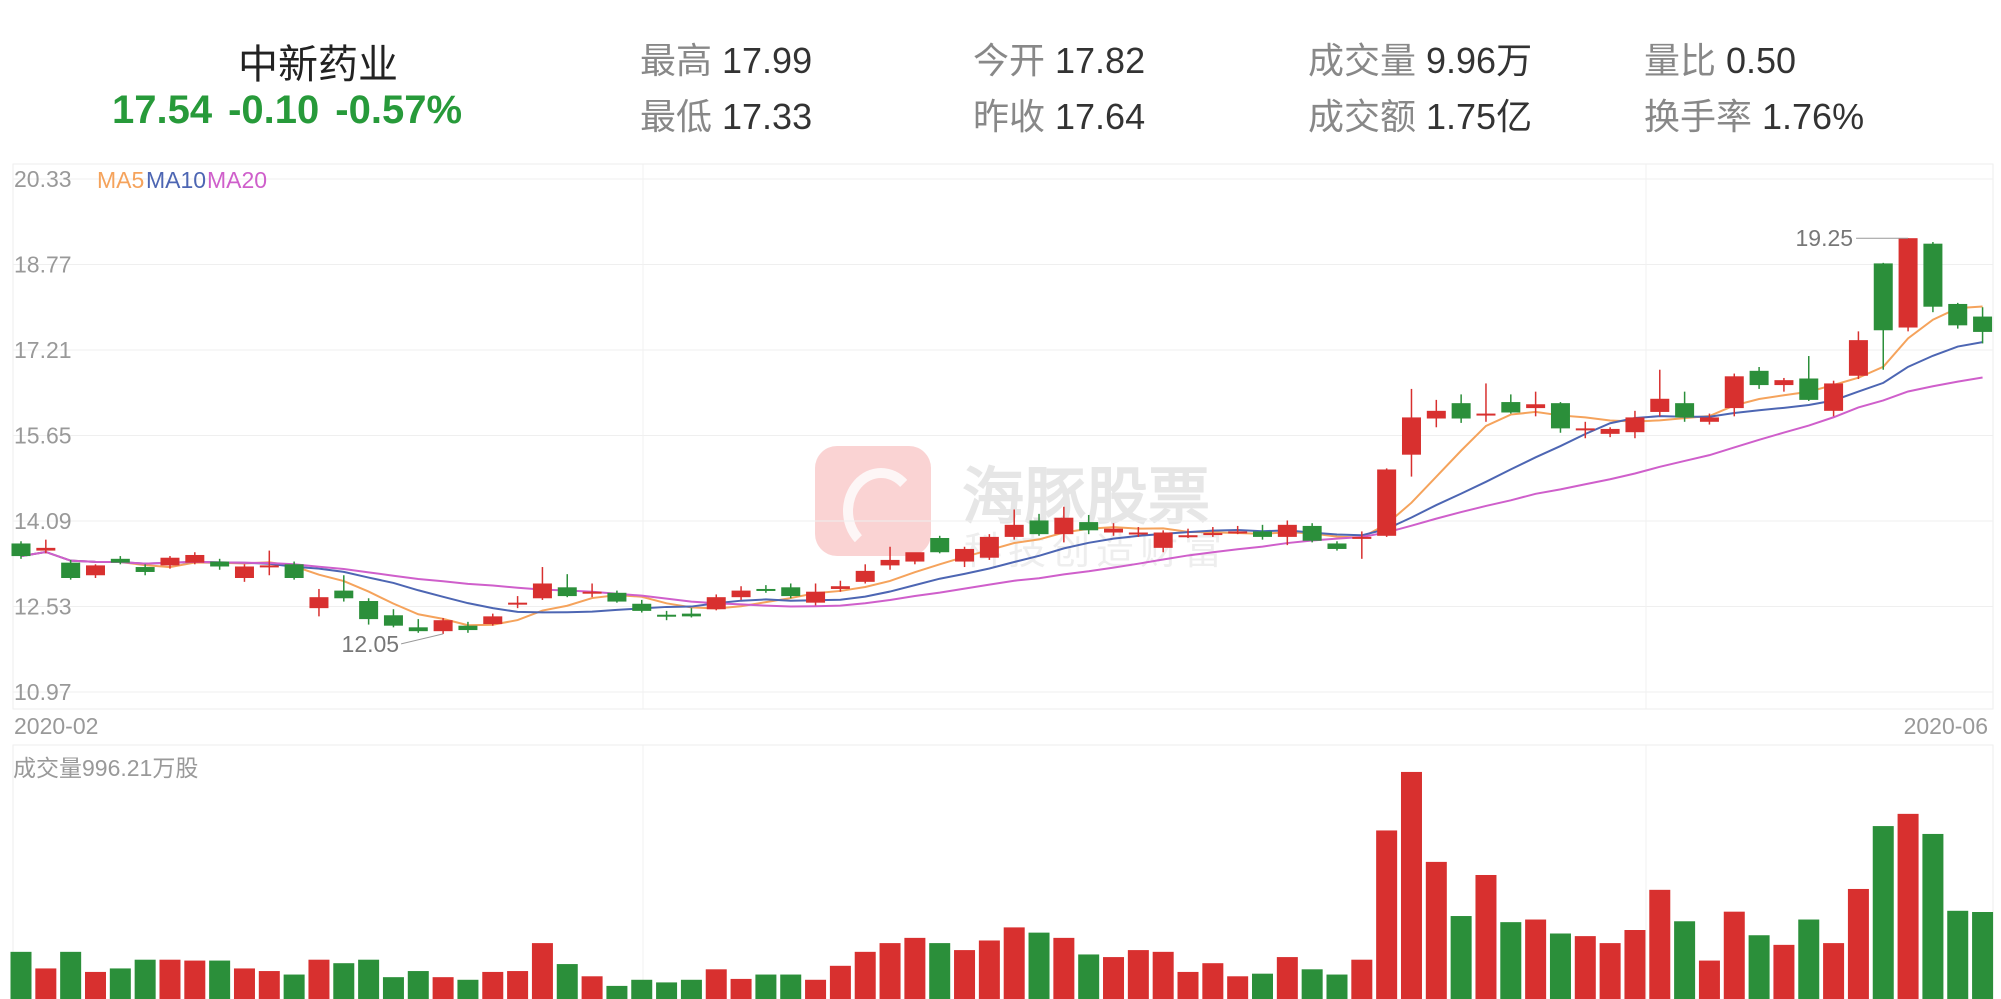 This screenshot has width=2001, height=999. Describe the element at coordinates (318, 65) in the screenshot. I see `stock-name: 中新药业` at that location.